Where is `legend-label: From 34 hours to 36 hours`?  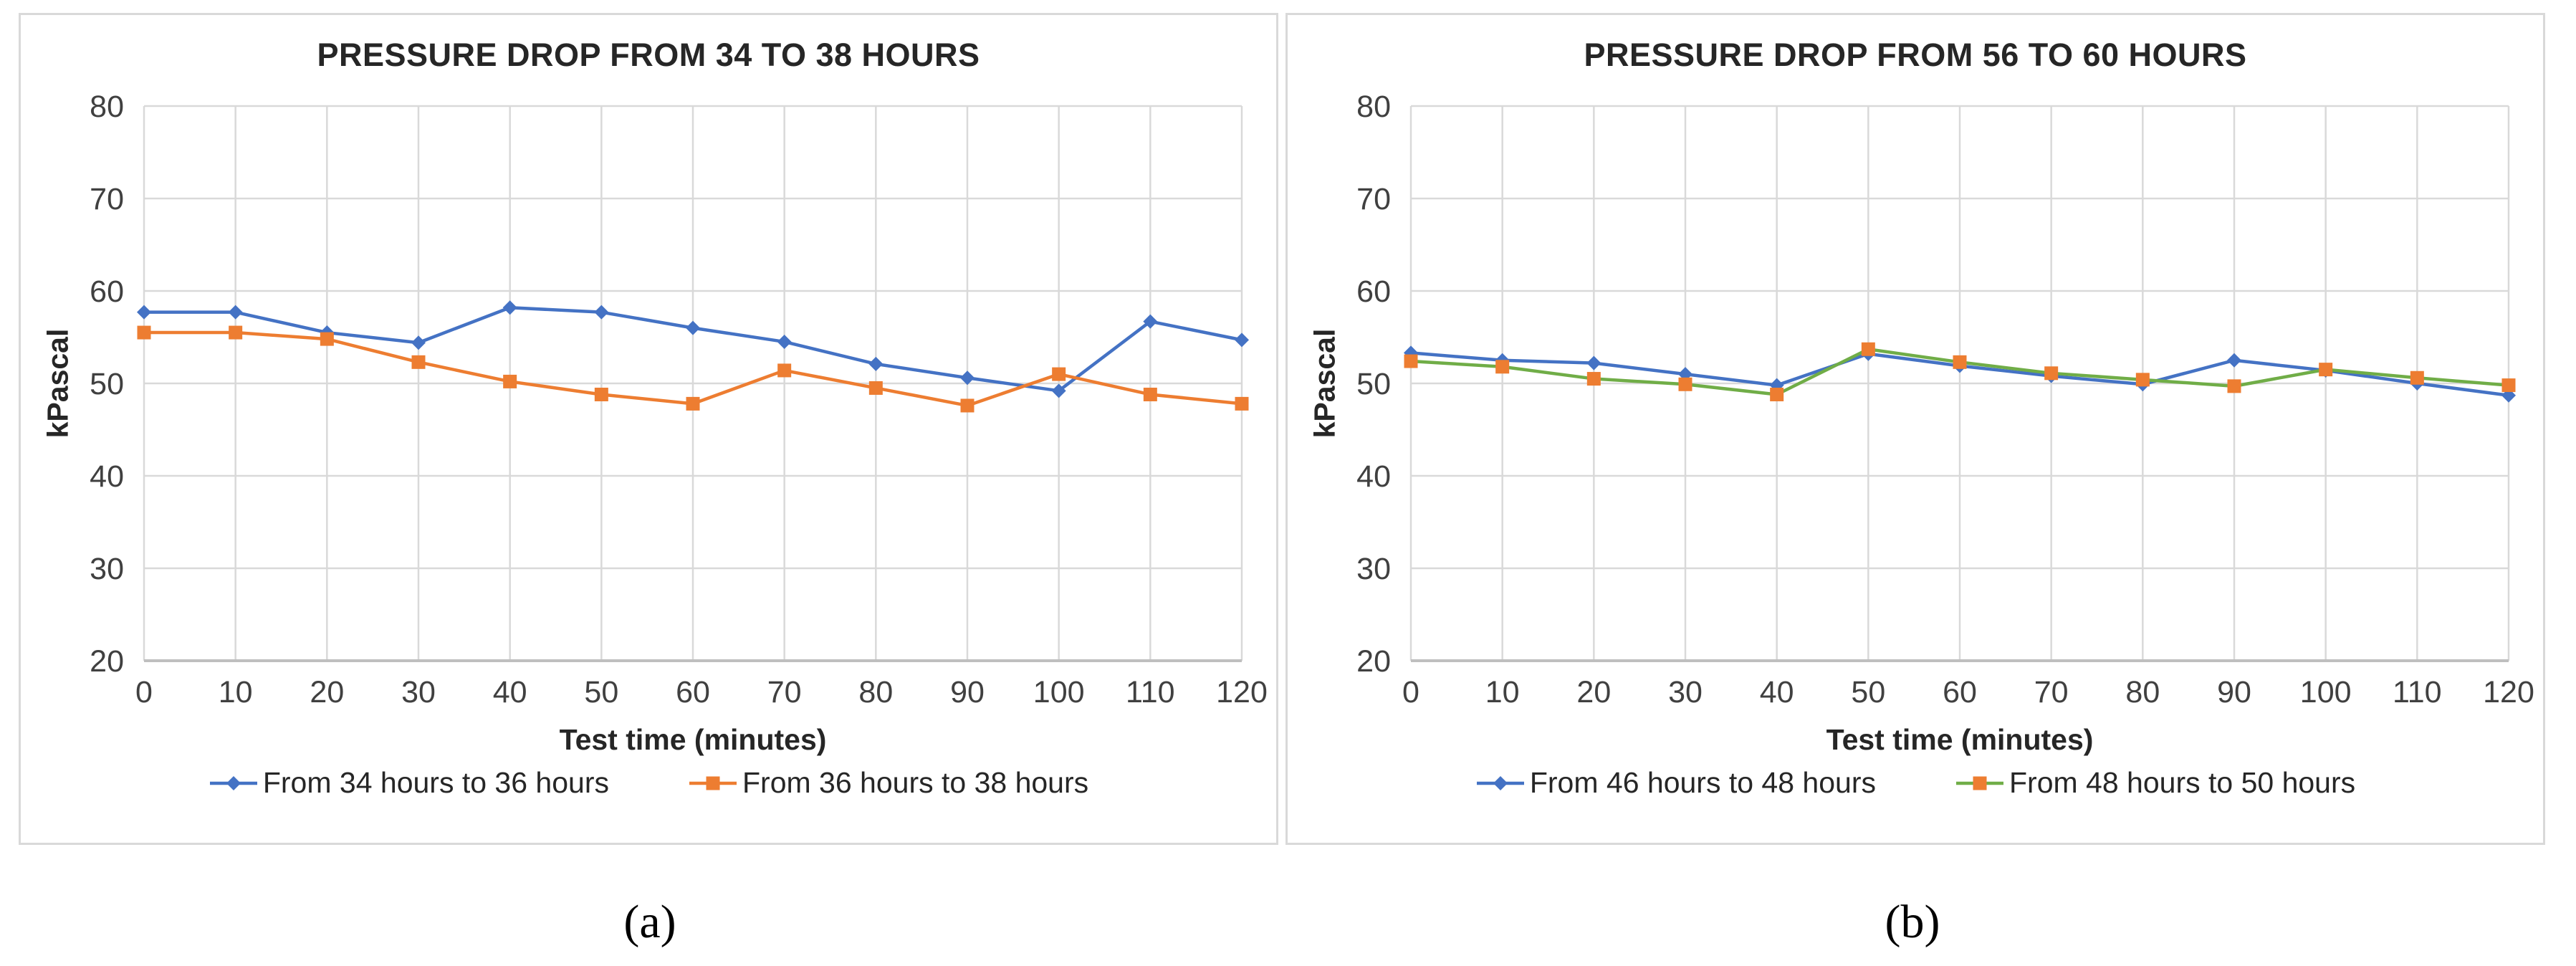
legend-label: From 34 hours to 36 hours is located at coordinates (435, 783).